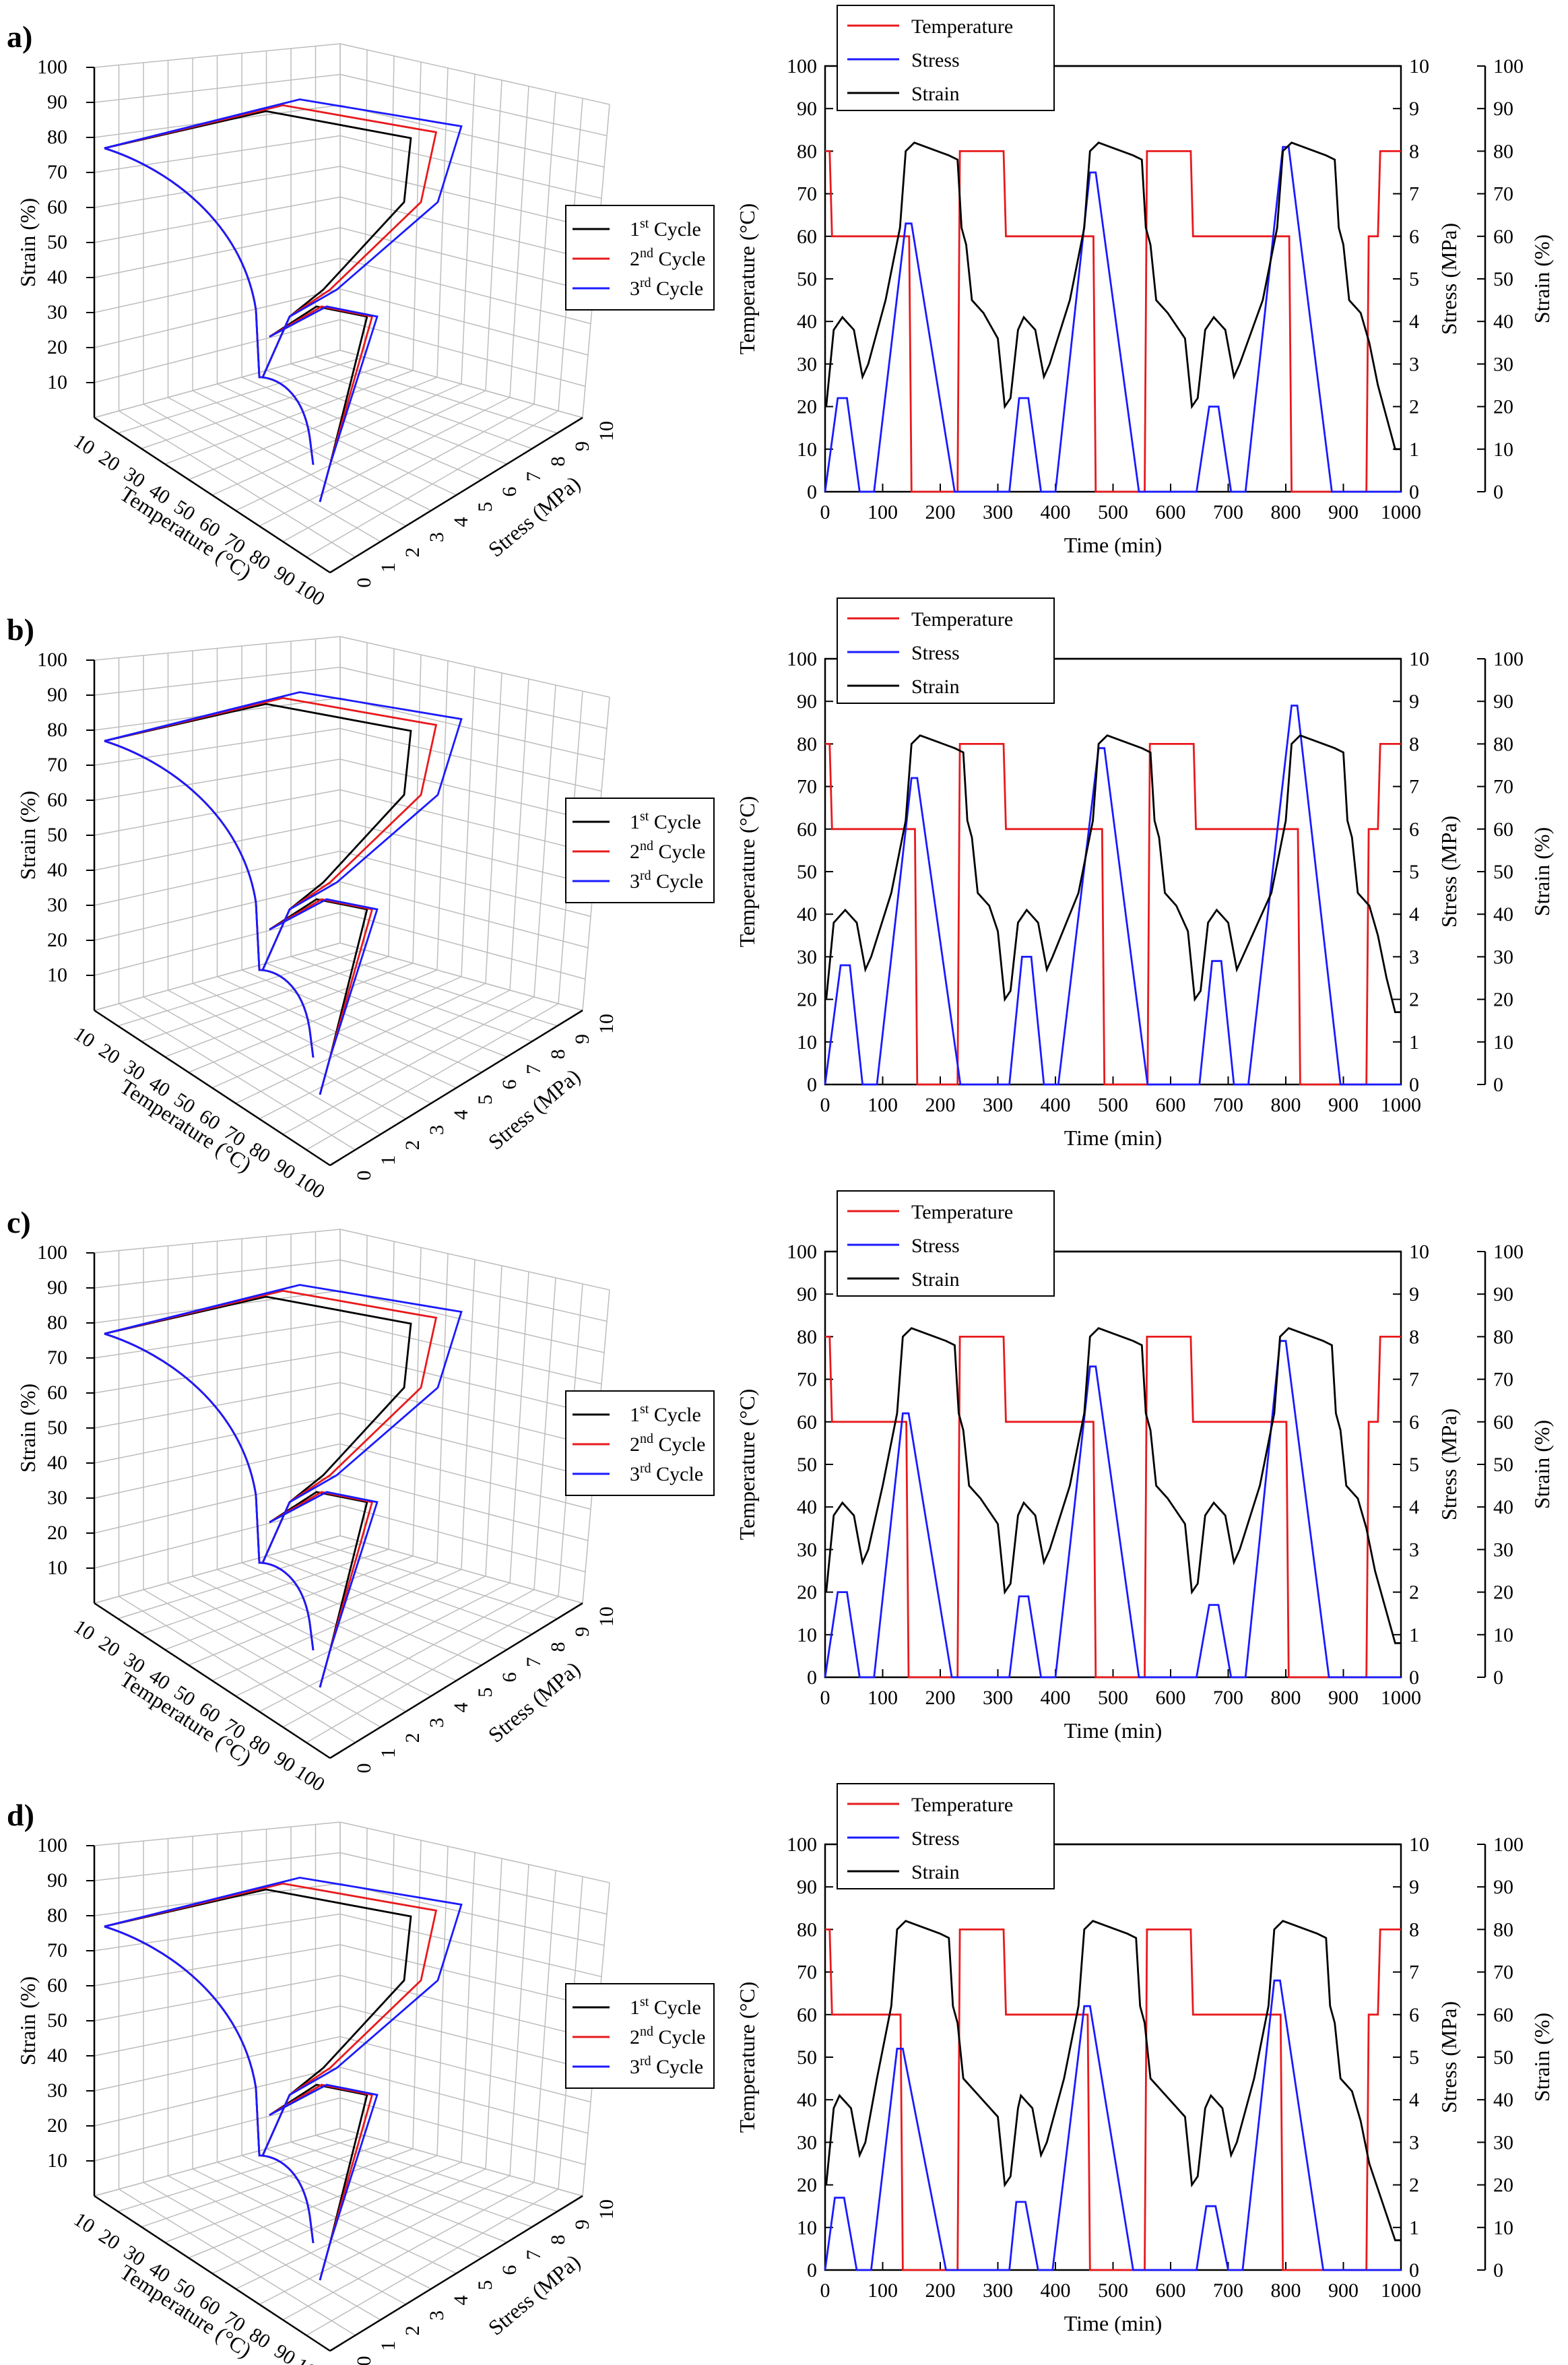  I want to click on temperature-tick-label: 60, so click(807, 1422).